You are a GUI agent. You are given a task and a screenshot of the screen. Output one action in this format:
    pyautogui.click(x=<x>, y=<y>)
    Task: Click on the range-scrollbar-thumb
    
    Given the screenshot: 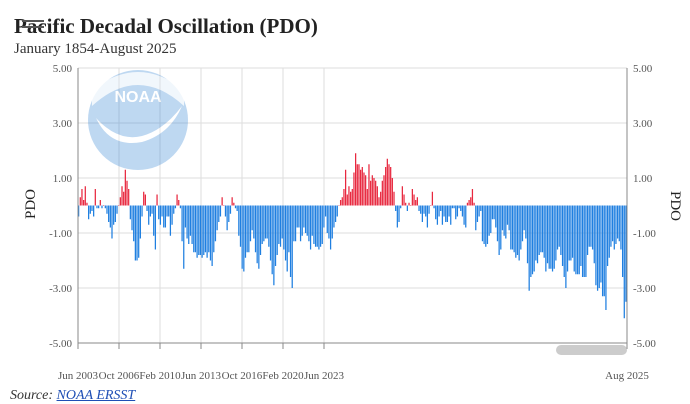 What is the action you would take?
    pyautogui.click(x=591, y=350)
    